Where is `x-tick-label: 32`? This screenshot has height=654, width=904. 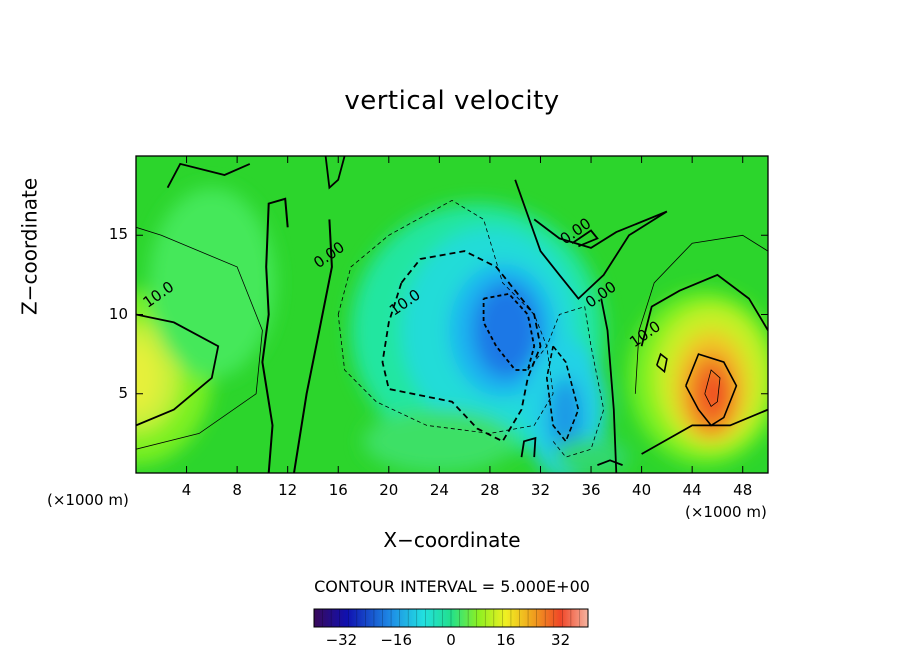 x-tick-label: 32 is located at coordinates (540, 490).